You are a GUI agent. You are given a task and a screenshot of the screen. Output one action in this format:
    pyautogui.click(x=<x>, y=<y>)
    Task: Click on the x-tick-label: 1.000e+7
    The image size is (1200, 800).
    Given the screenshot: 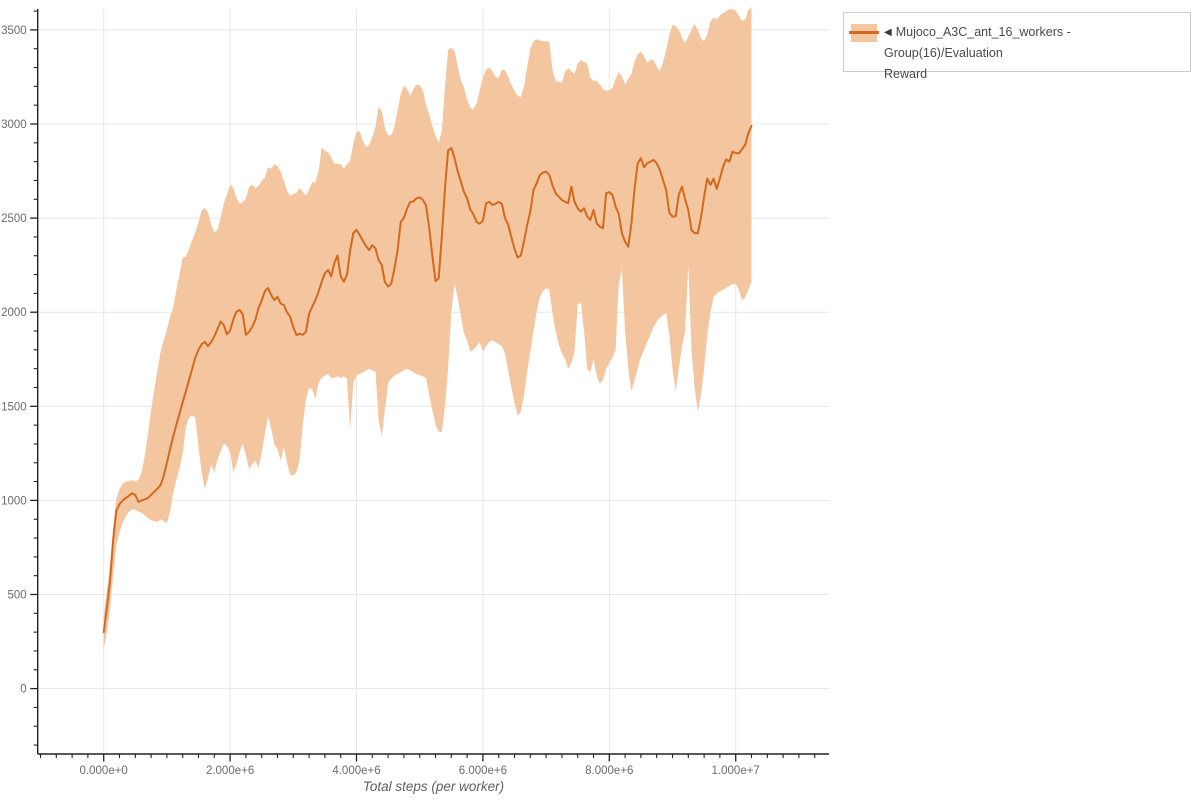 What is the action you would take?
    pyautogui.click(x=736, y=771)
    